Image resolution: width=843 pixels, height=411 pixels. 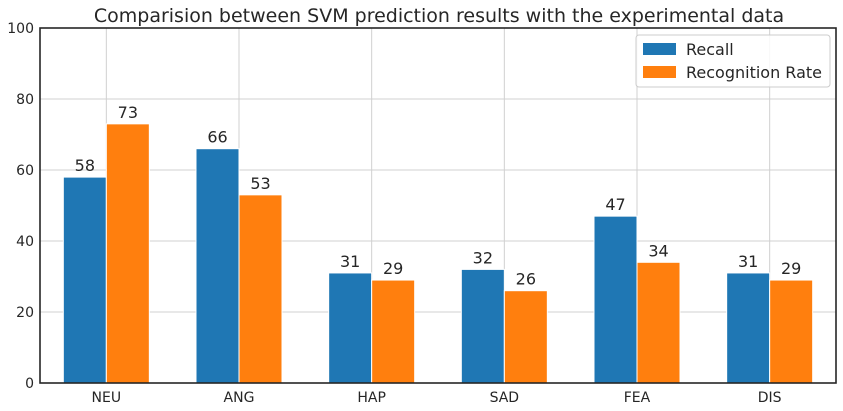 What do you see at coordinates (85, 165) in the screenshot?
I see `bar-value-label: 58` at bounding box center [85, 165].